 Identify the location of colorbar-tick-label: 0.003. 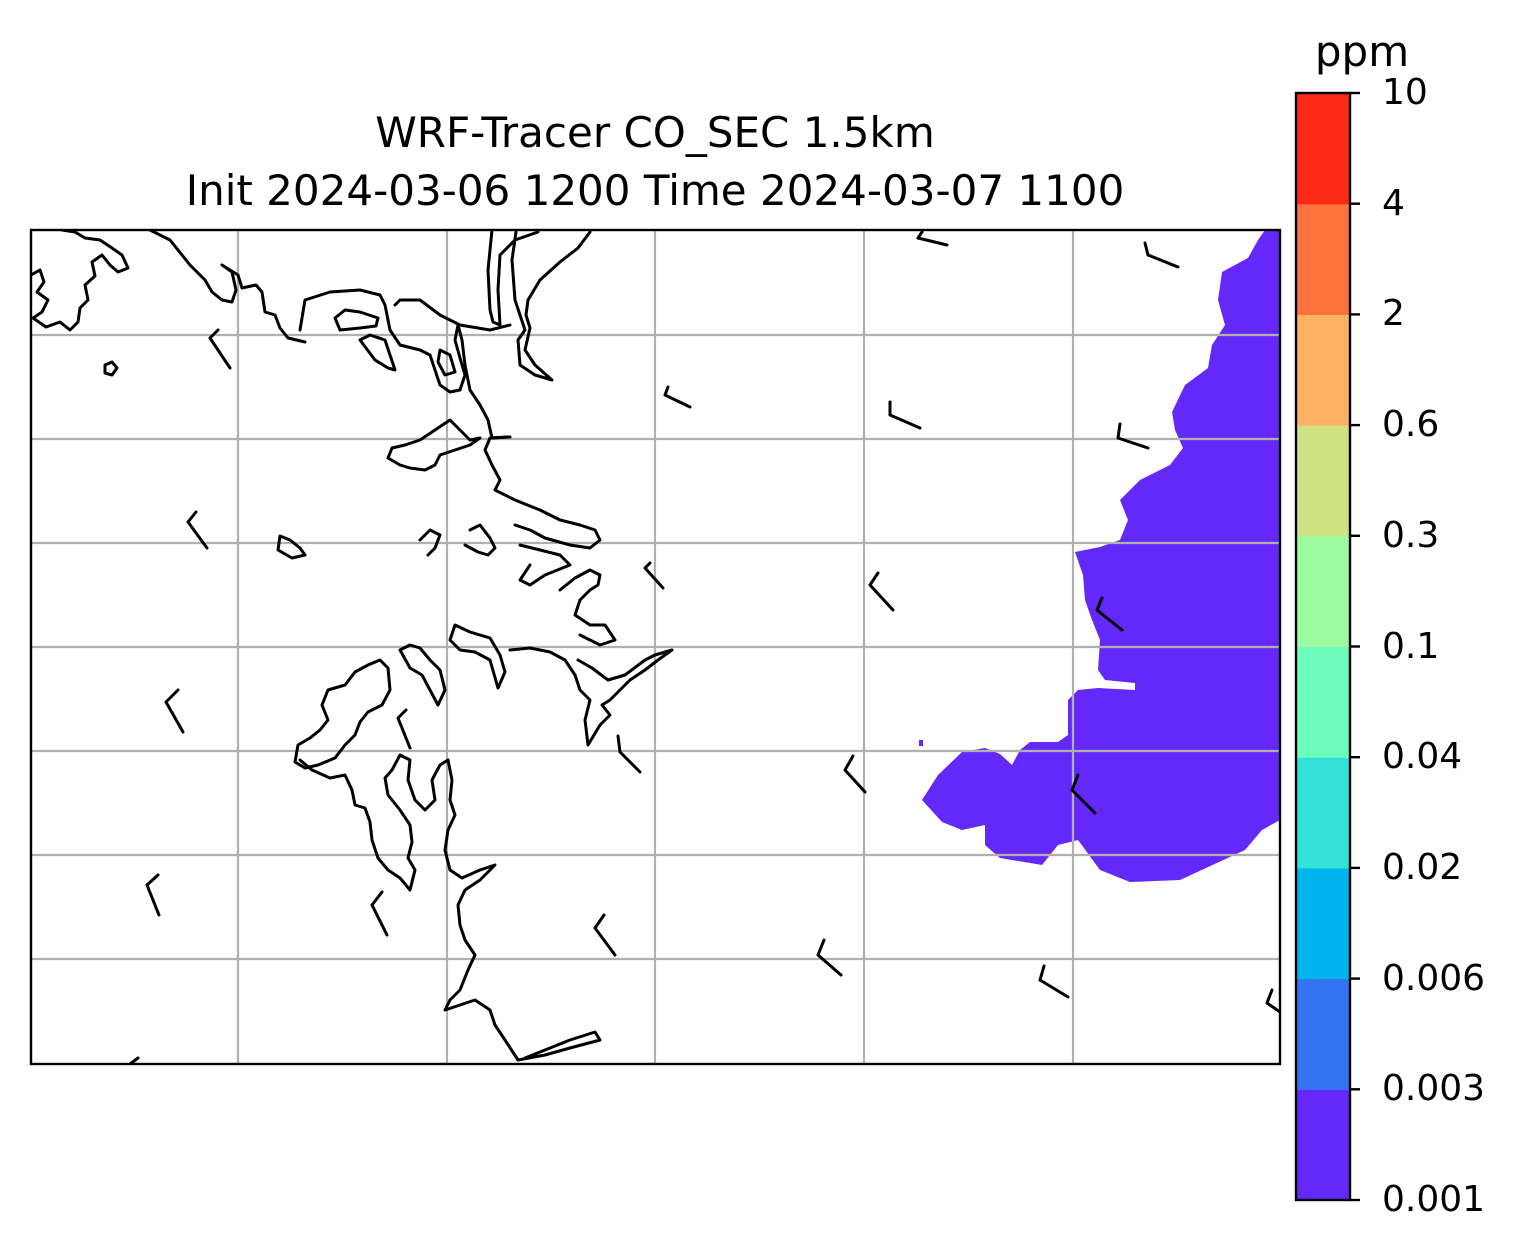
(1434, 1089).